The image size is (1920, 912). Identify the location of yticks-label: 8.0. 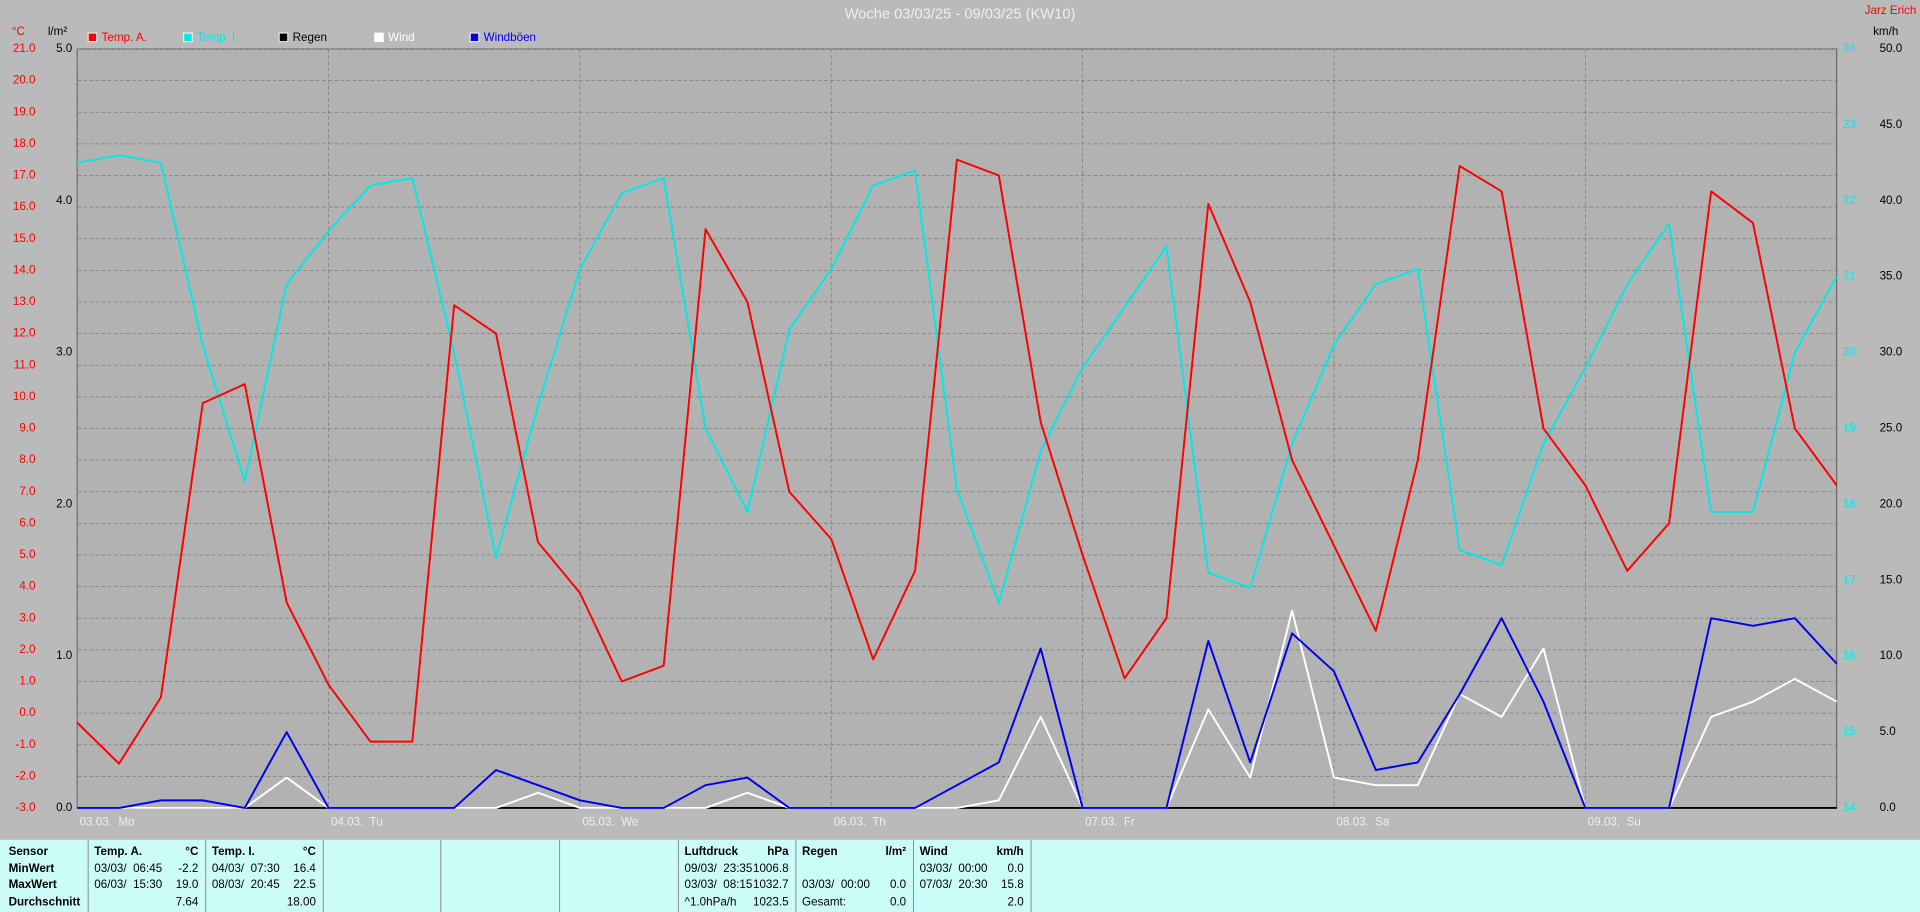
(27, 459).